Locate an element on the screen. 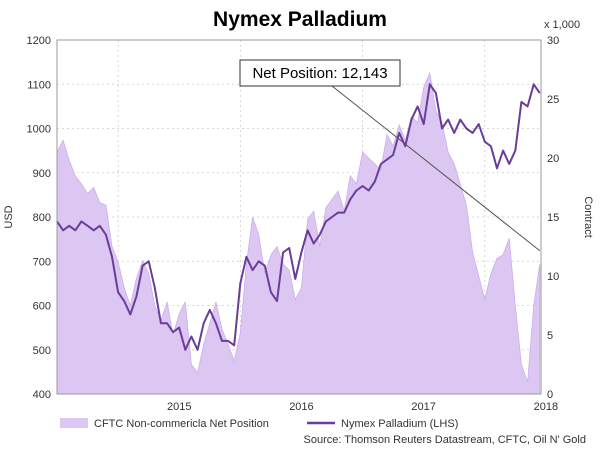 The width and height of the screenshot is (600, 450). legend-label-palladium: Nymex Palladium (LHS) is located at coordinates (399, 424).